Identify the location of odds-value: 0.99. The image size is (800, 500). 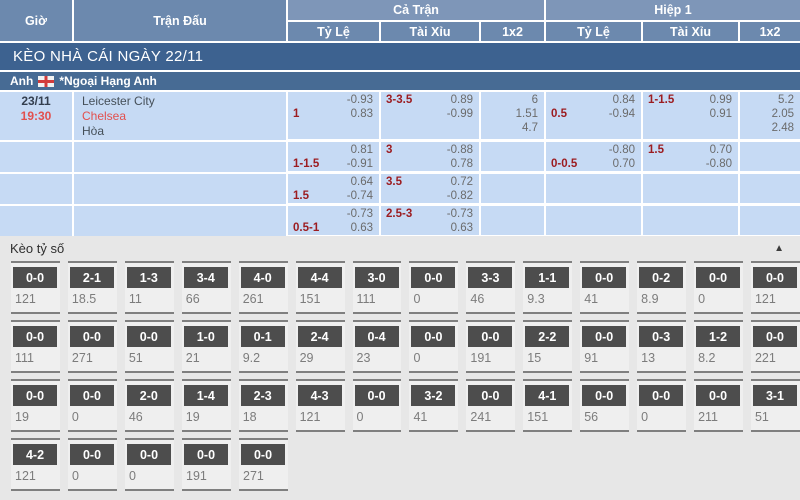
(720, 100).